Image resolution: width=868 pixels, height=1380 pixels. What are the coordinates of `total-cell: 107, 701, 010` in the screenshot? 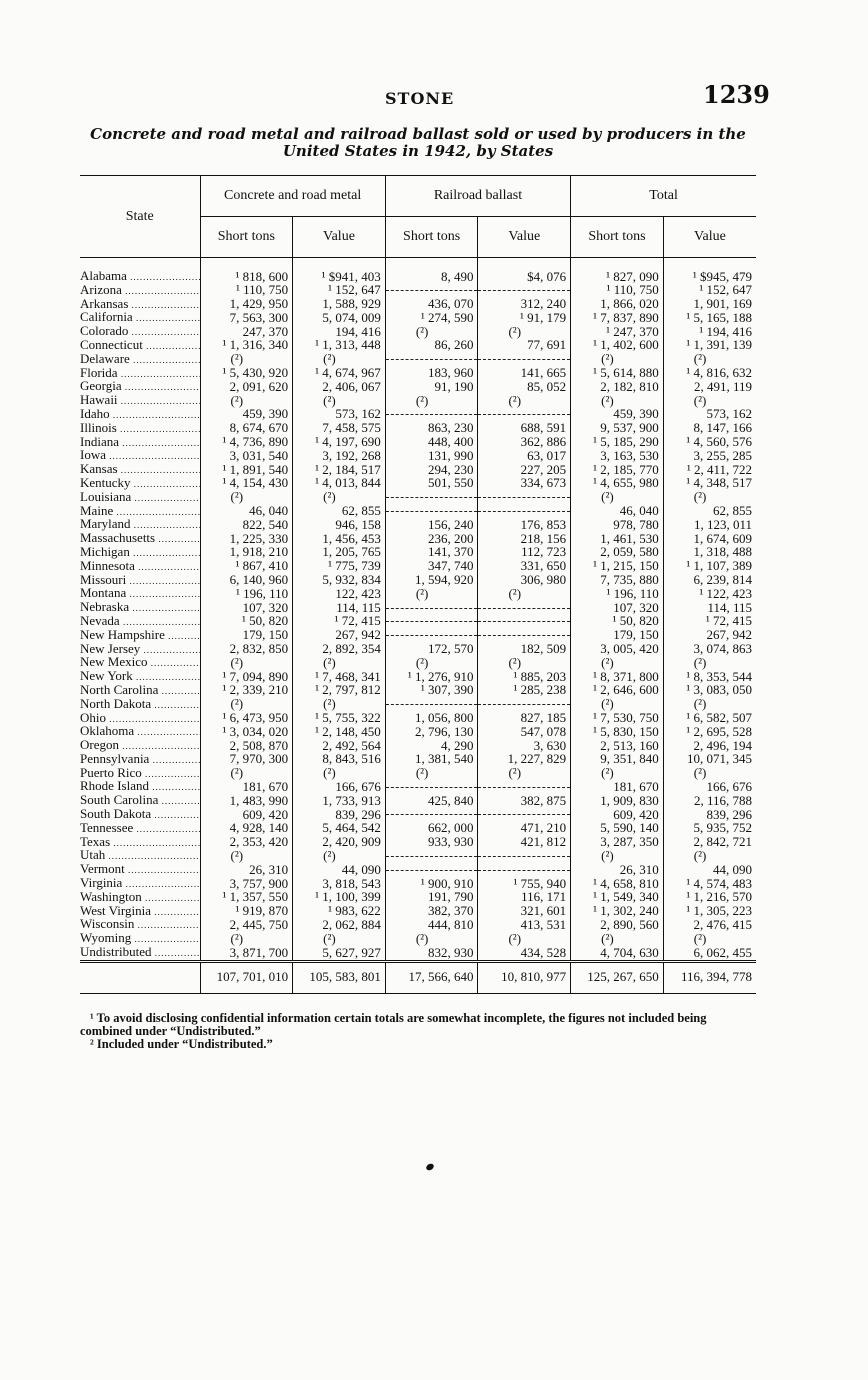 It's located at (246, 976).